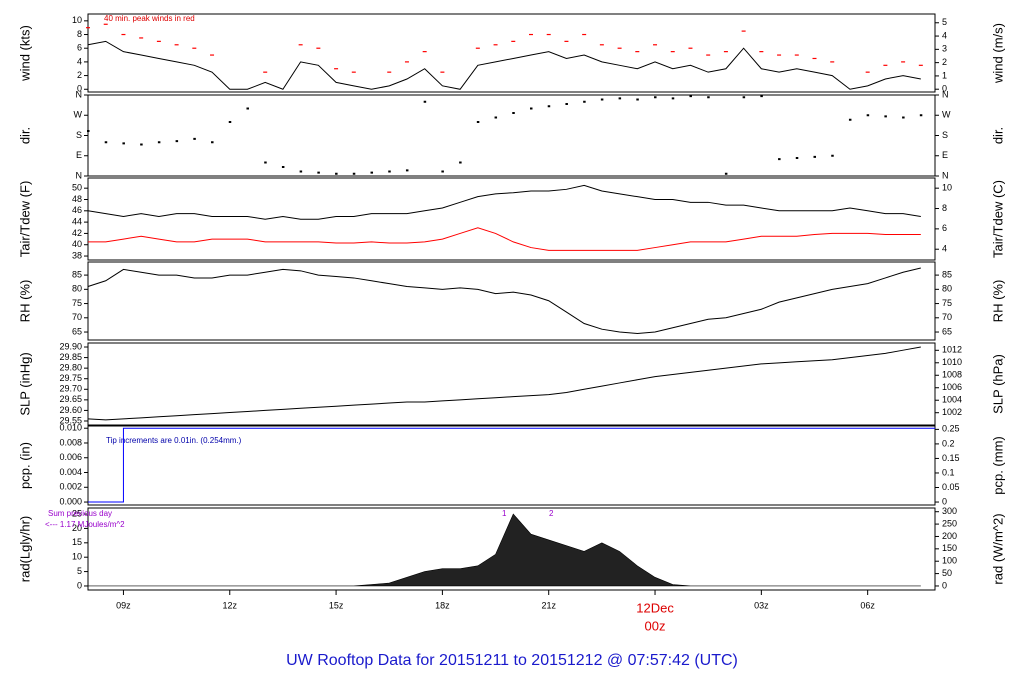 This screenshot has height=700, width=1024. What do you see at coordinates (79, 89) in the screenshot?
I see `y-tick-label: 0` at bounding box center [79, 89].